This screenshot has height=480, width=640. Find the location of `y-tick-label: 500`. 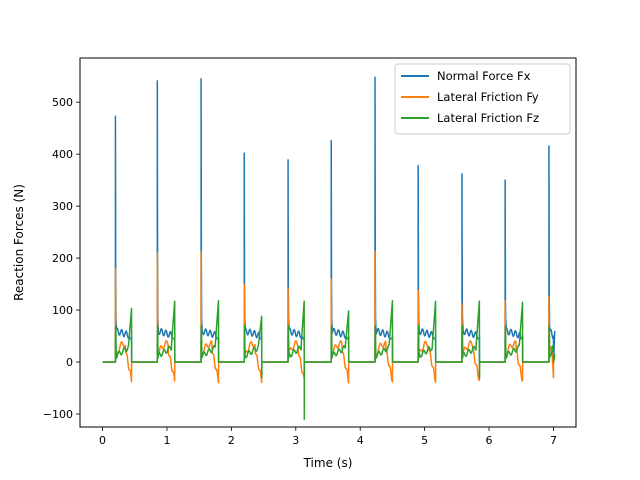

y-tick-label: 500 is located at coordinates (62, 102).